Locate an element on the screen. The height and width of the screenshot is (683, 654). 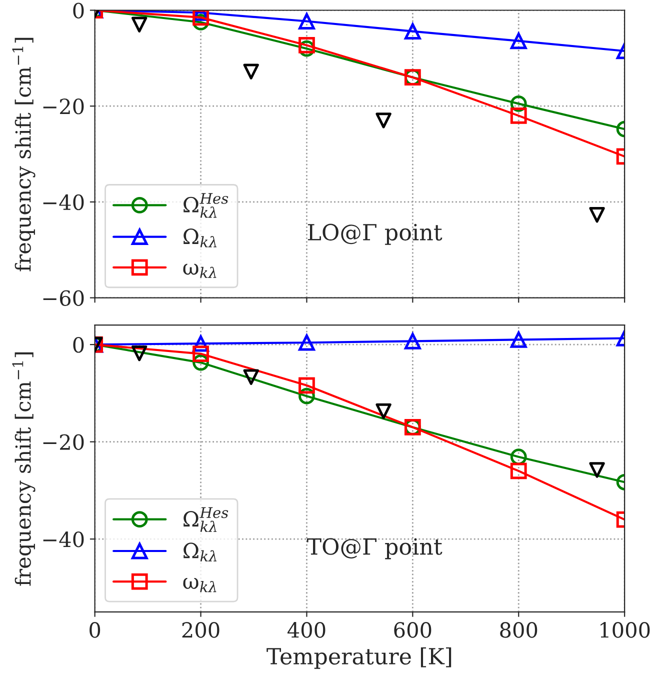
x-tick-label: 1000 is located at coordinates (625, 630).